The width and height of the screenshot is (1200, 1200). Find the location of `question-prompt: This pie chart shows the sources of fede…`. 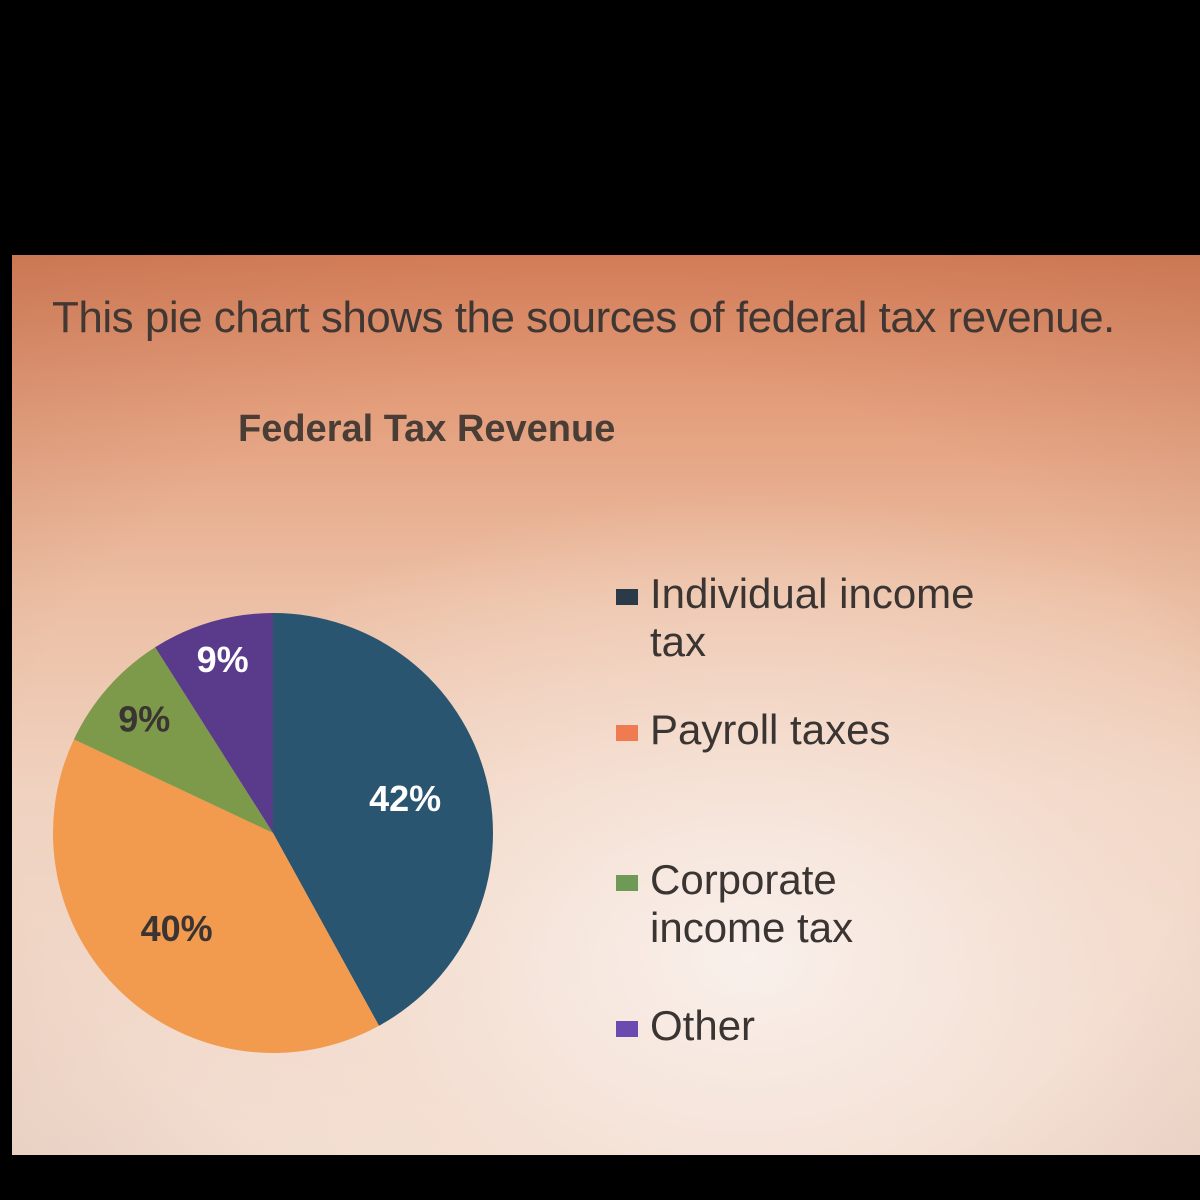

question-prompt: This pie chart shows the sources of fede… is located at coordinates (583, 317).